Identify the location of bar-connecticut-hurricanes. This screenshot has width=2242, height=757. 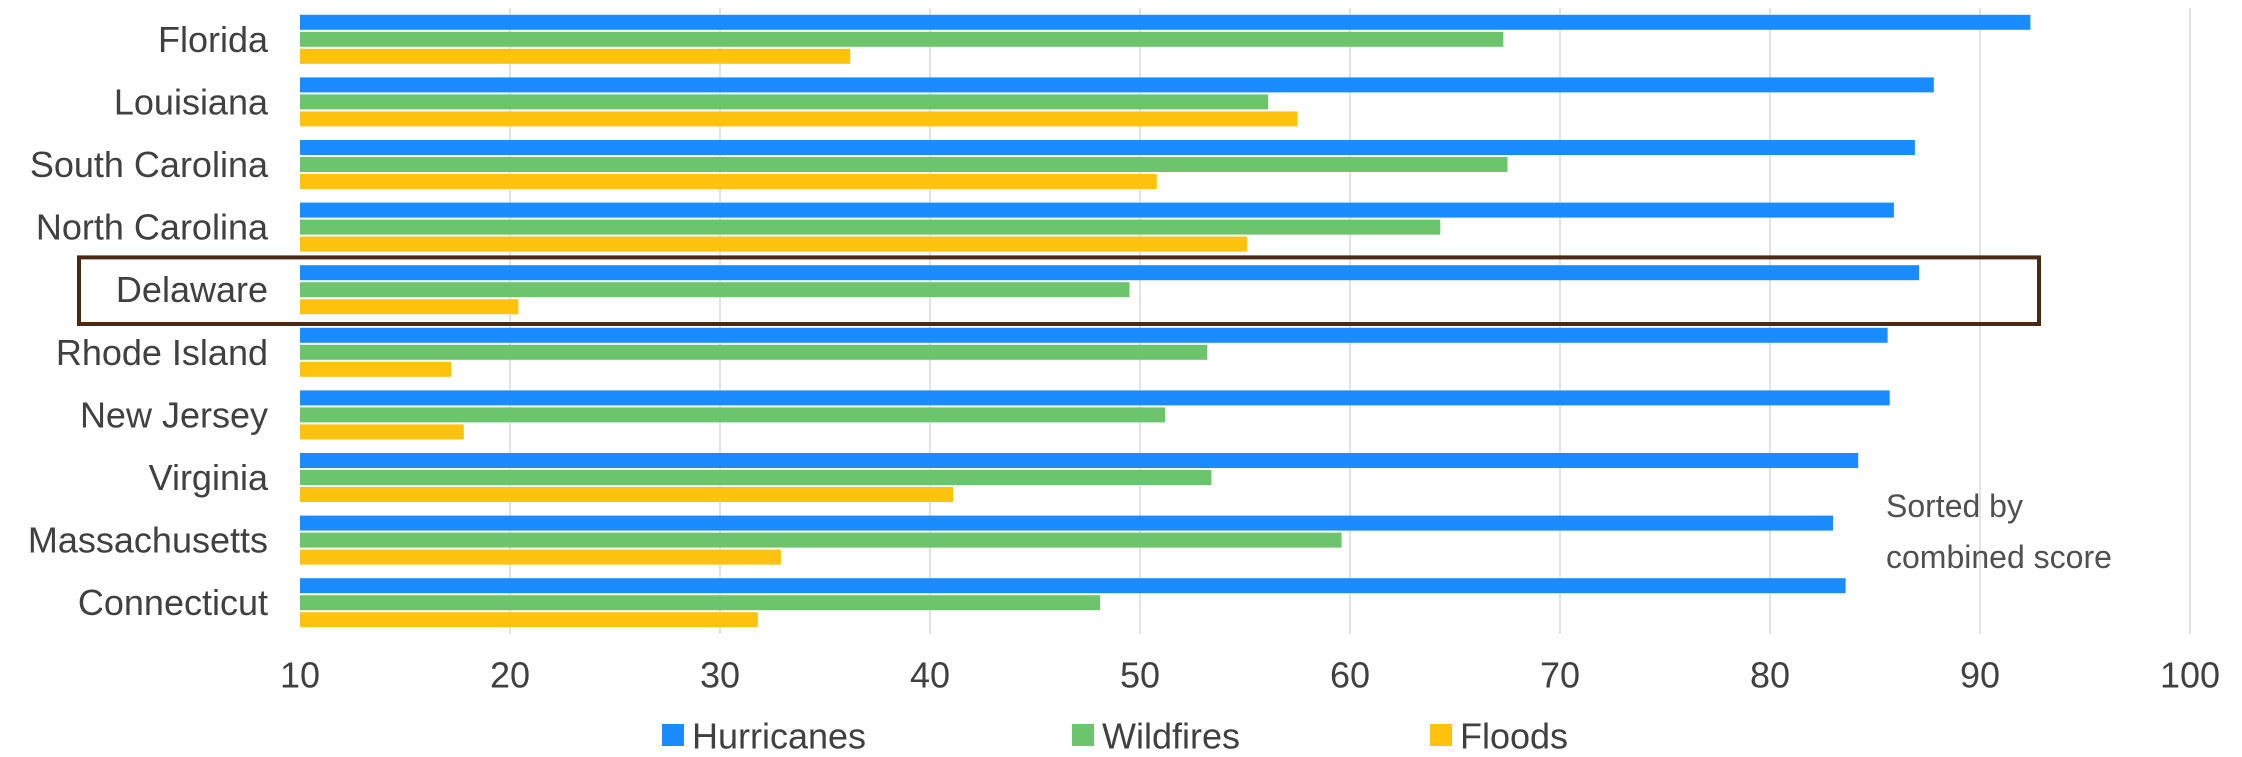
(1073, 586).